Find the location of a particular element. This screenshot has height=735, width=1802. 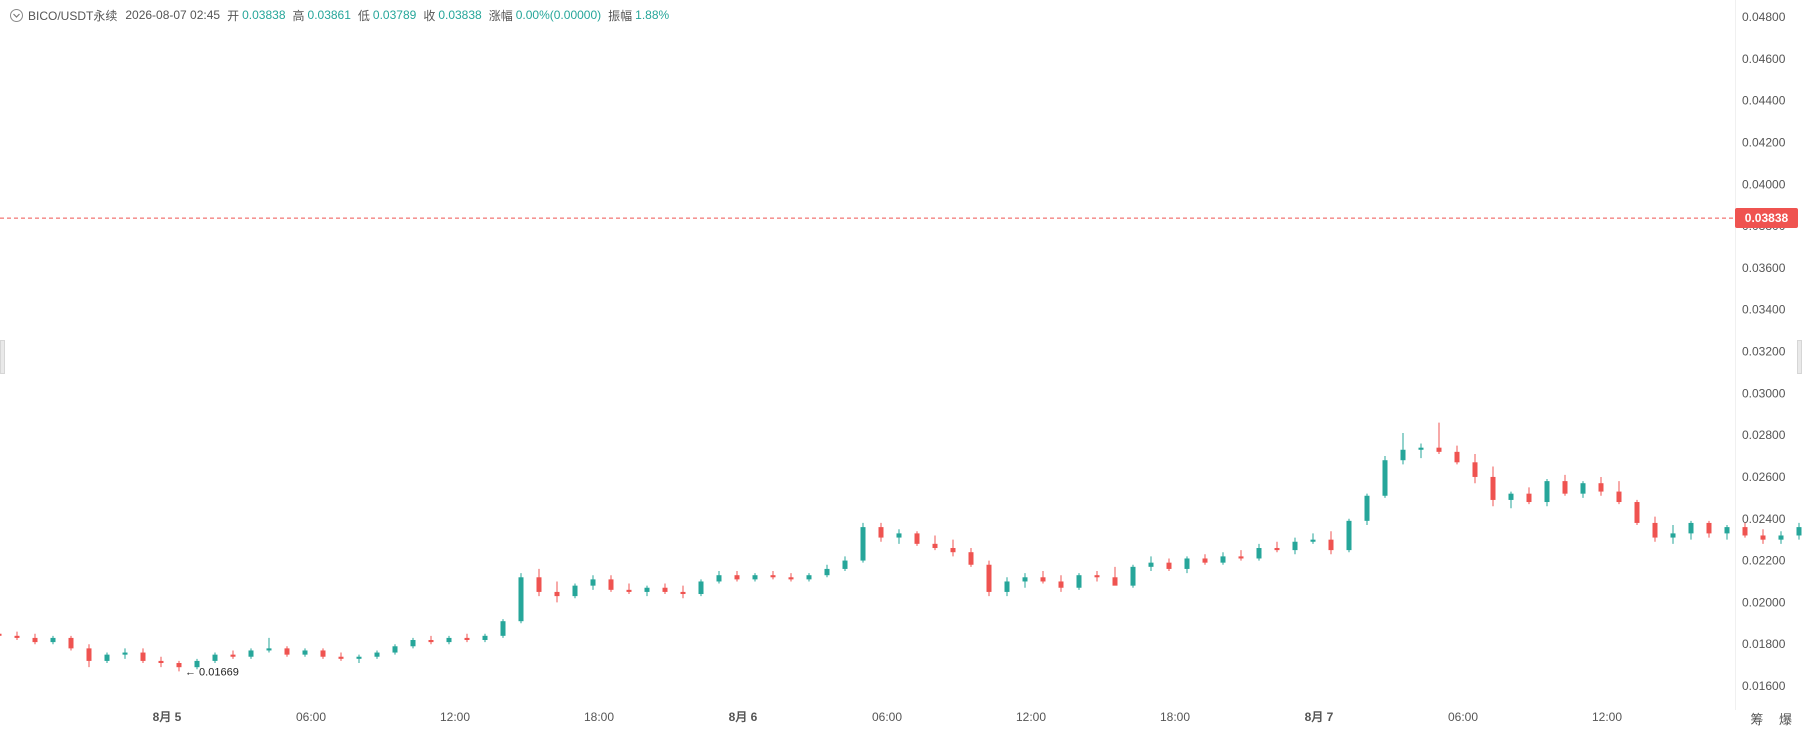

low-label: 低 is located at coordinates (363, 15).